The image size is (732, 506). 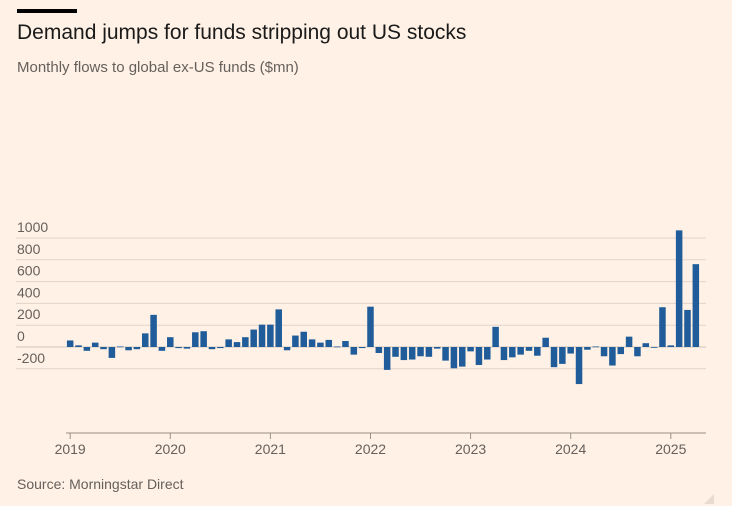 What do you see at coordinates (170, 449) in the screenshot?
I see `x-tick-label: 2020` at bounding box center [170, 449].